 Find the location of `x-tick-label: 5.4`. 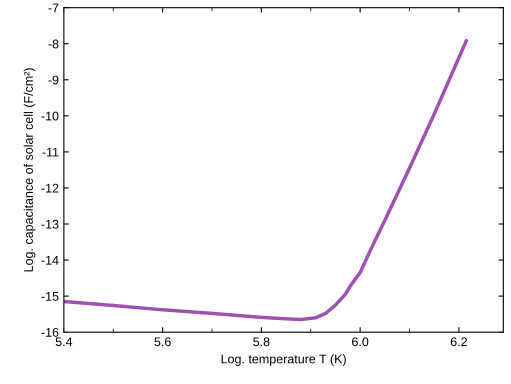

x-tick-label: 5.4 is located at coordinates (64, 341).